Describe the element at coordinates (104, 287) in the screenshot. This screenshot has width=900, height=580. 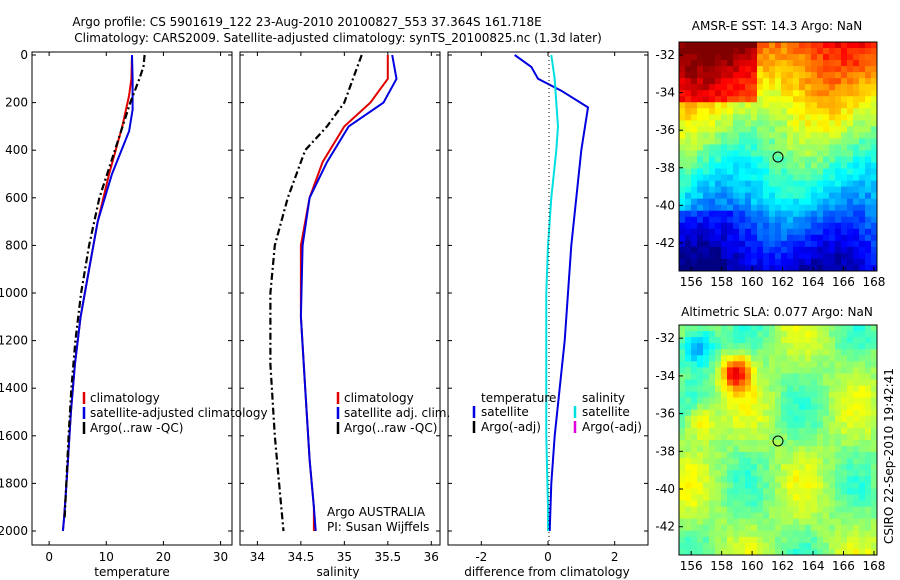
I see `temperature-series-line` at that location.